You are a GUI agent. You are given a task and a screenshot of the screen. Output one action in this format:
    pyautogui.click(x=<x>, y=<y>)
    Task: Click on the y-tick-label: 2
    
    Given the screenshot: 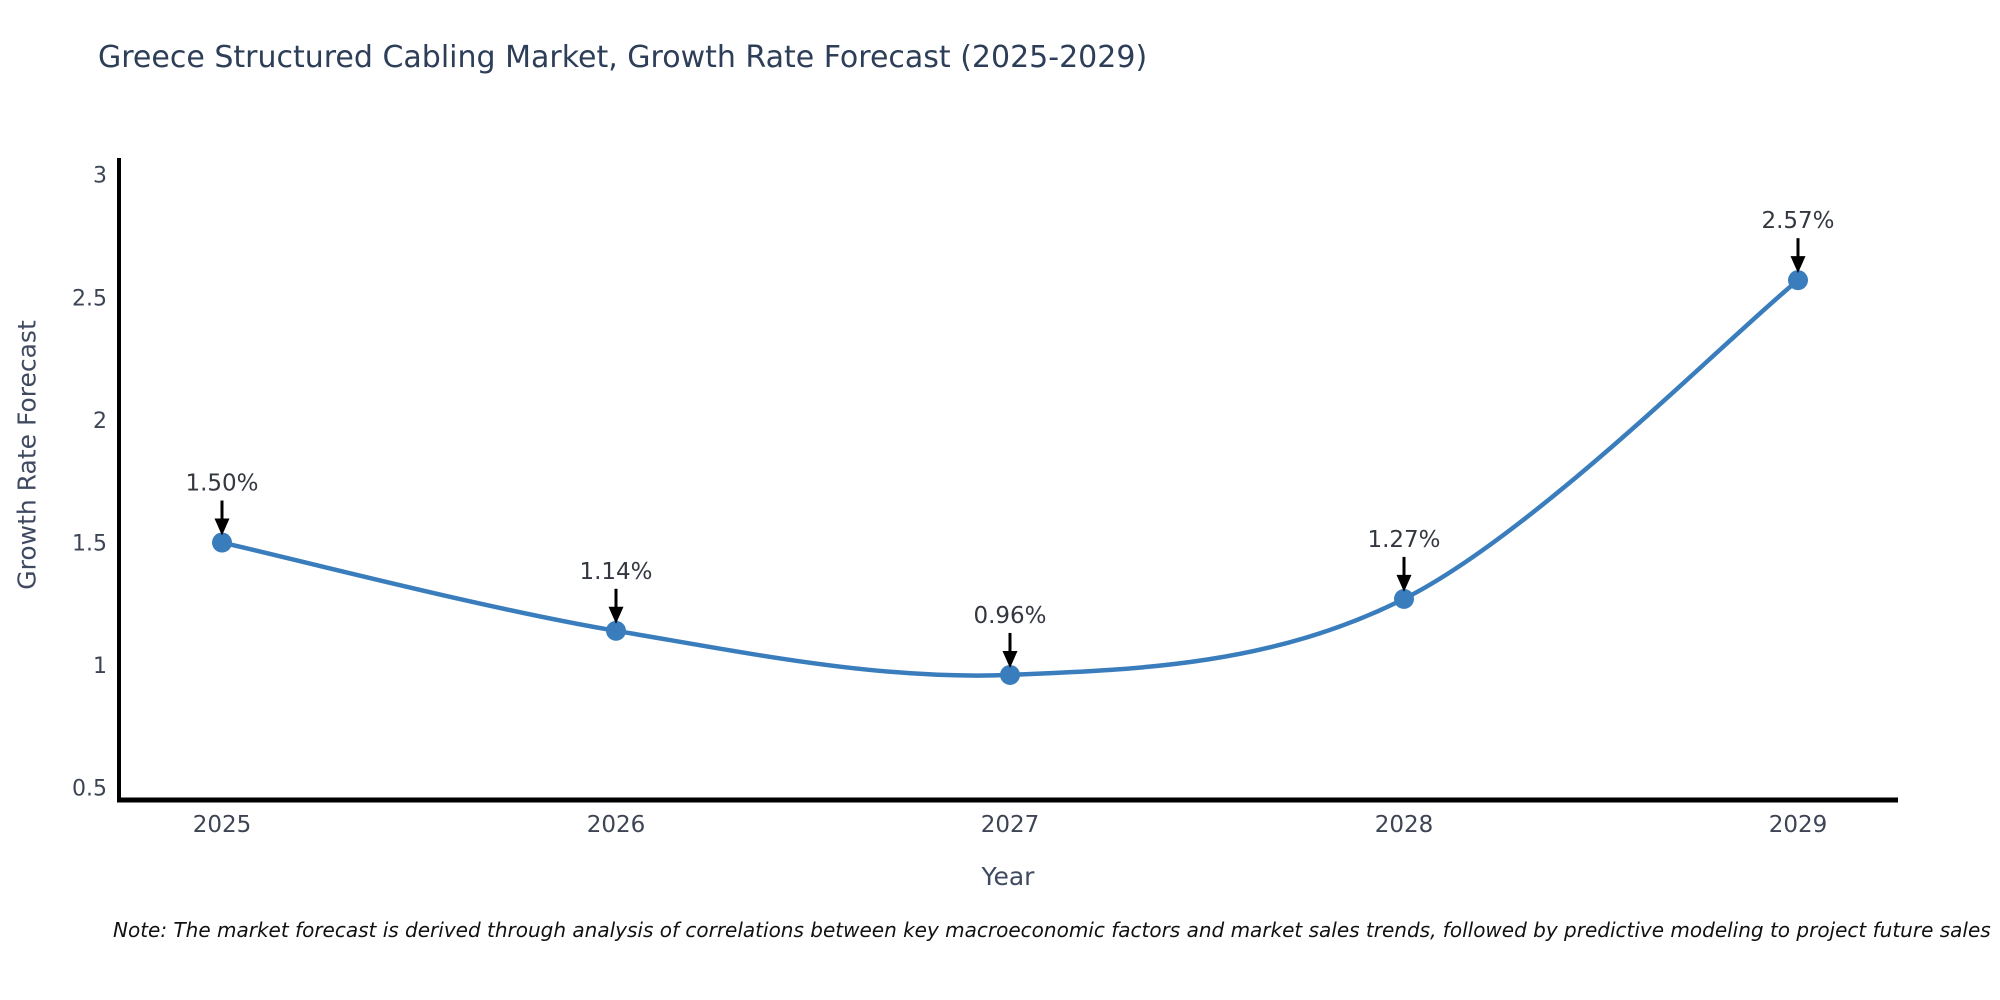 What is the action you would take?
    pyautogui.click(x=100, y=421)
    